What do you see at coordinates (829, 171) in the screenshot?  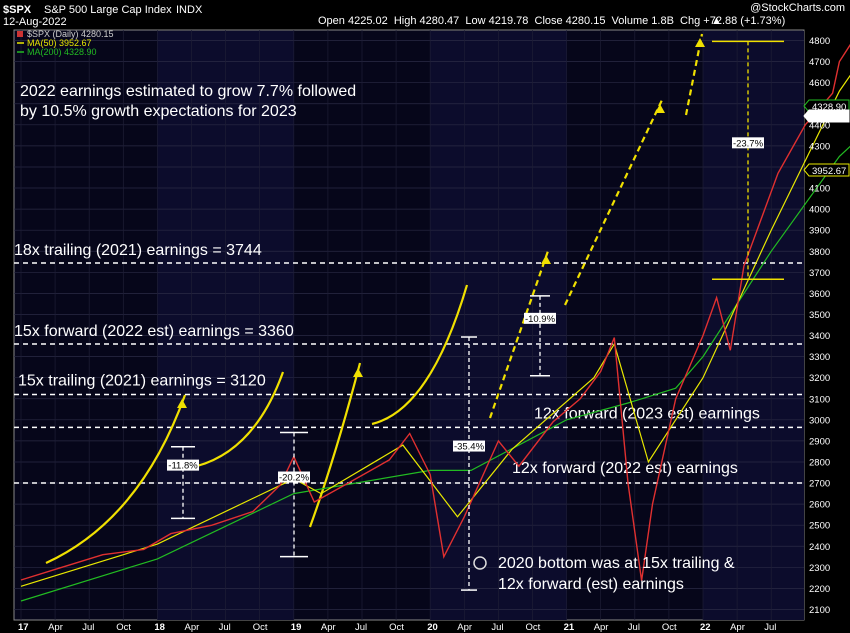 I see `price-tag-label: 3952.67` at bounding box center [829, 171].